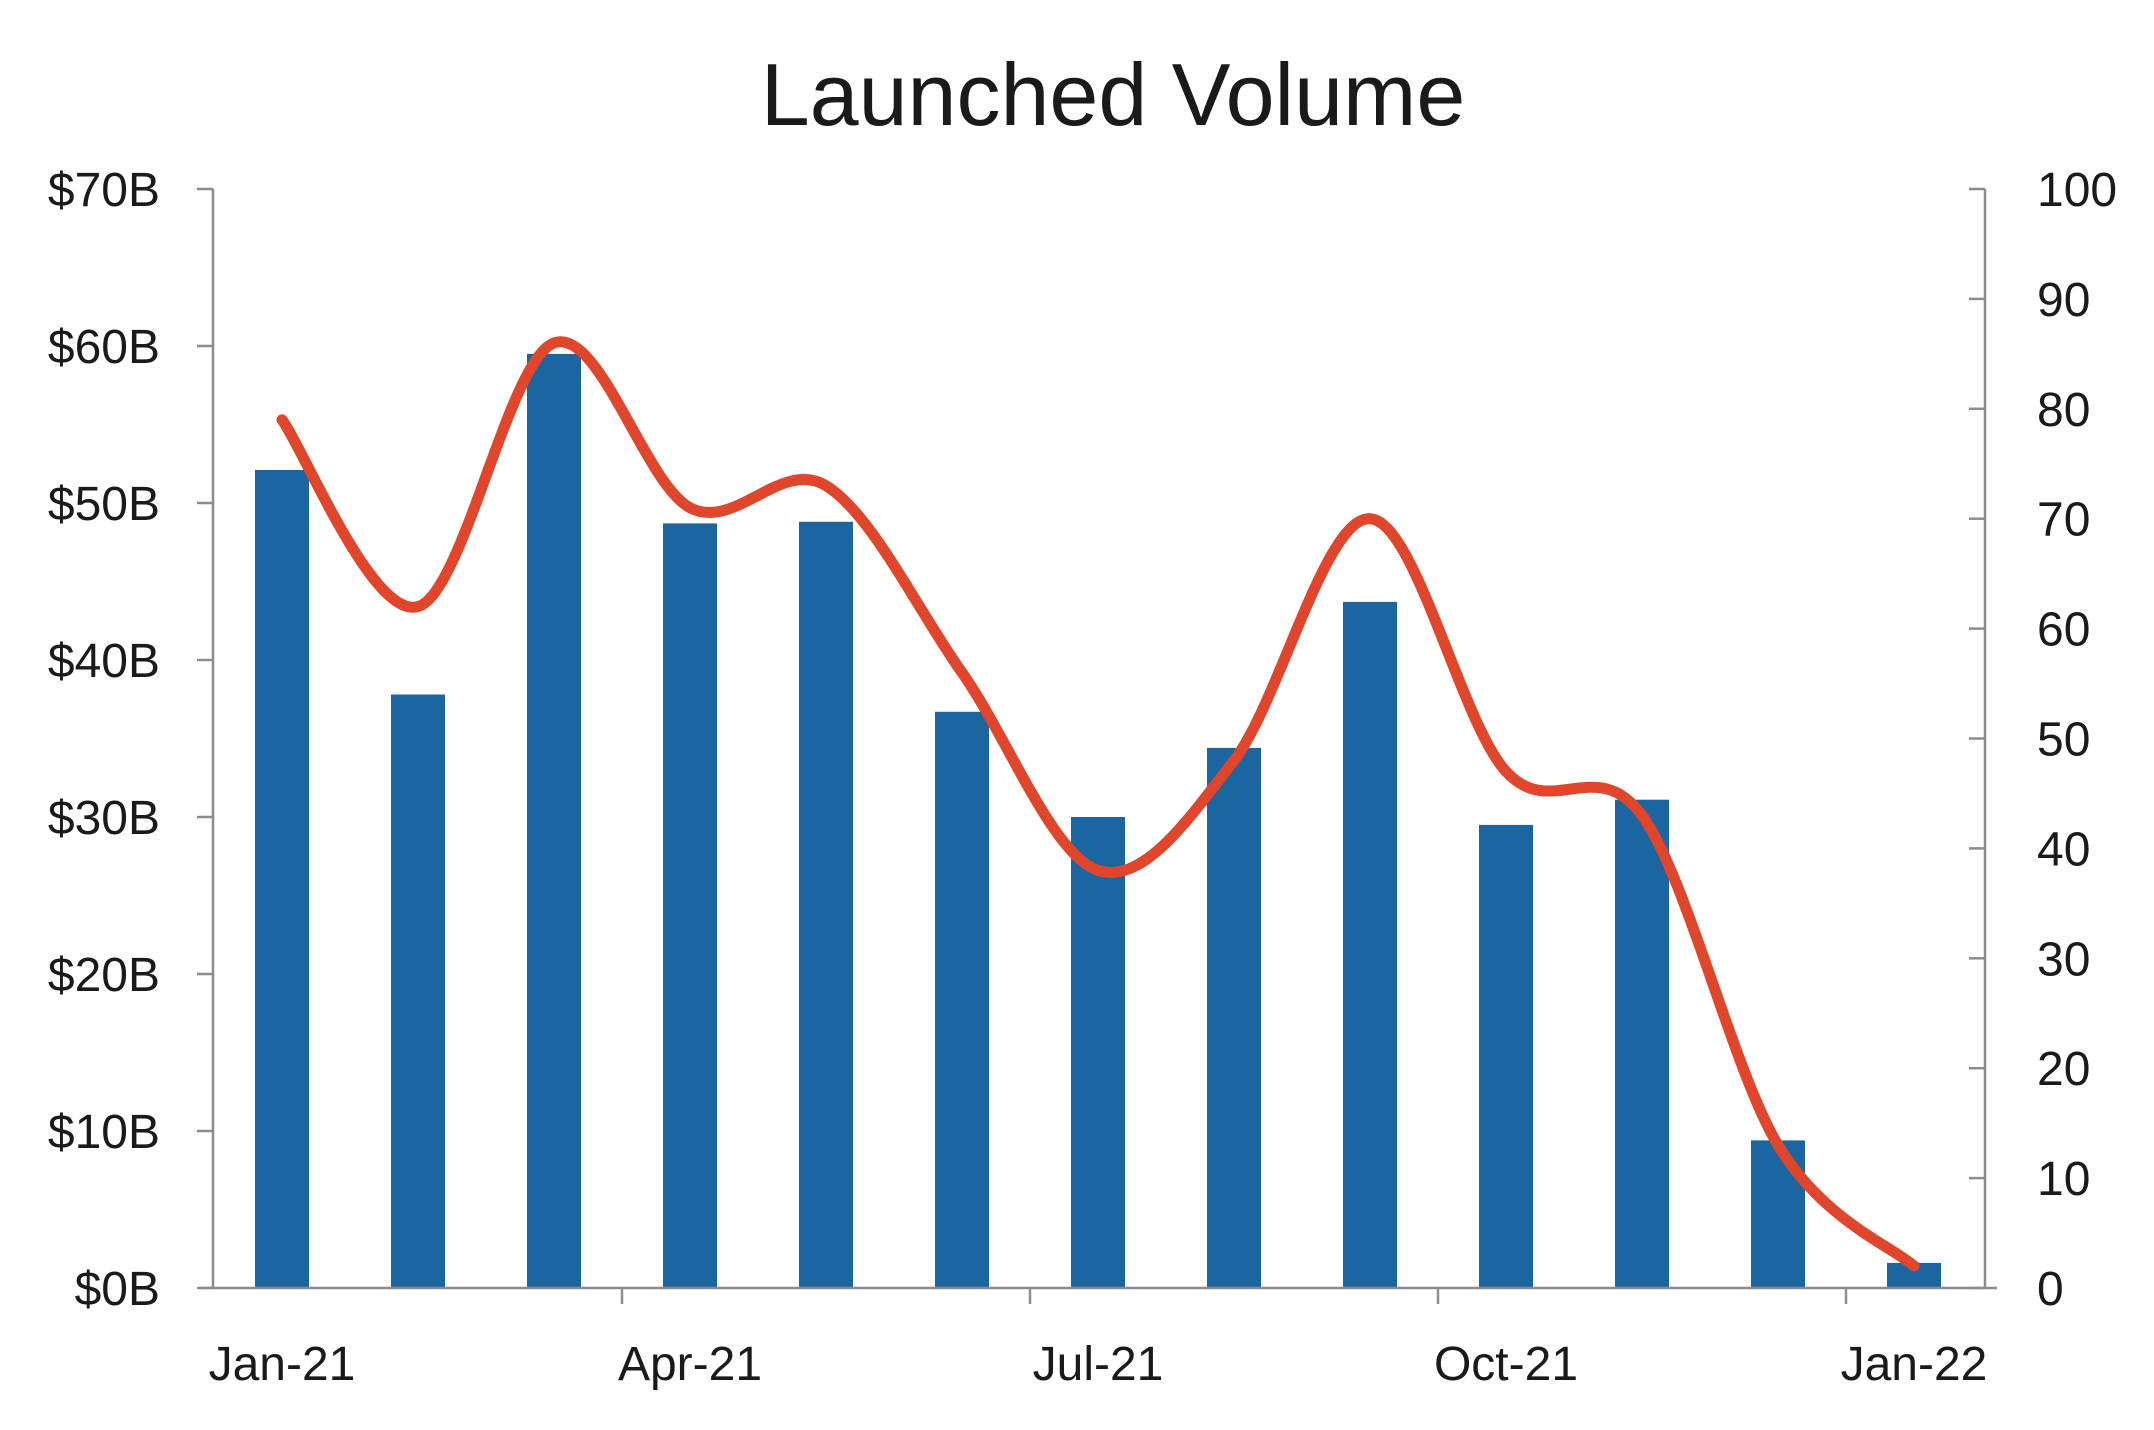  Describe the element at coordinates (2050, 1289) in the screenshot. I see `y-right-tick-label: 0` at that location.